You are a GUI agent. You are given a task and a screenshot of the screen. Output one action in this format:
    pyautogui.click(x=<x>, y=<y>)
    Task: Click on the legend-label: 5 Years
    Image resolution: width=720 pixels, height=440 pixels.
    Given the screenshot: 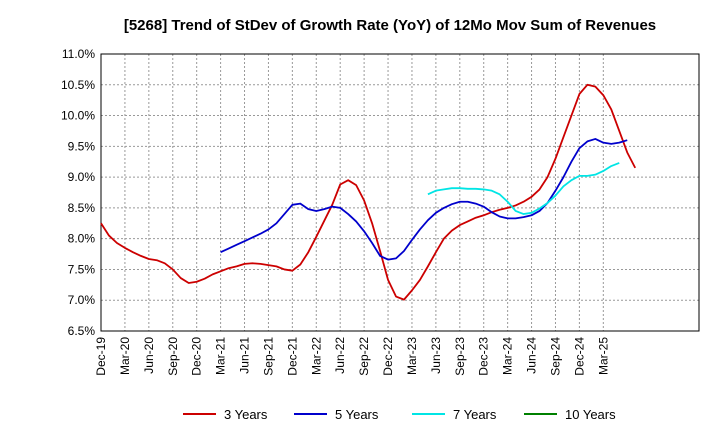 What is the action you would take?
    pyautogui.click(x=357, y=414)
    